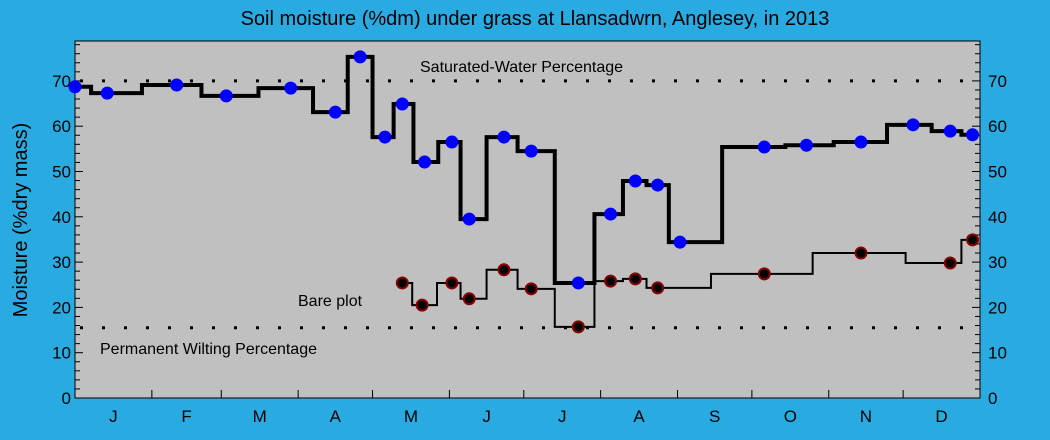  Describe the element at coordinates (997, 262) in the screenshot. I see `y-tick-label-right: 30` at that location.